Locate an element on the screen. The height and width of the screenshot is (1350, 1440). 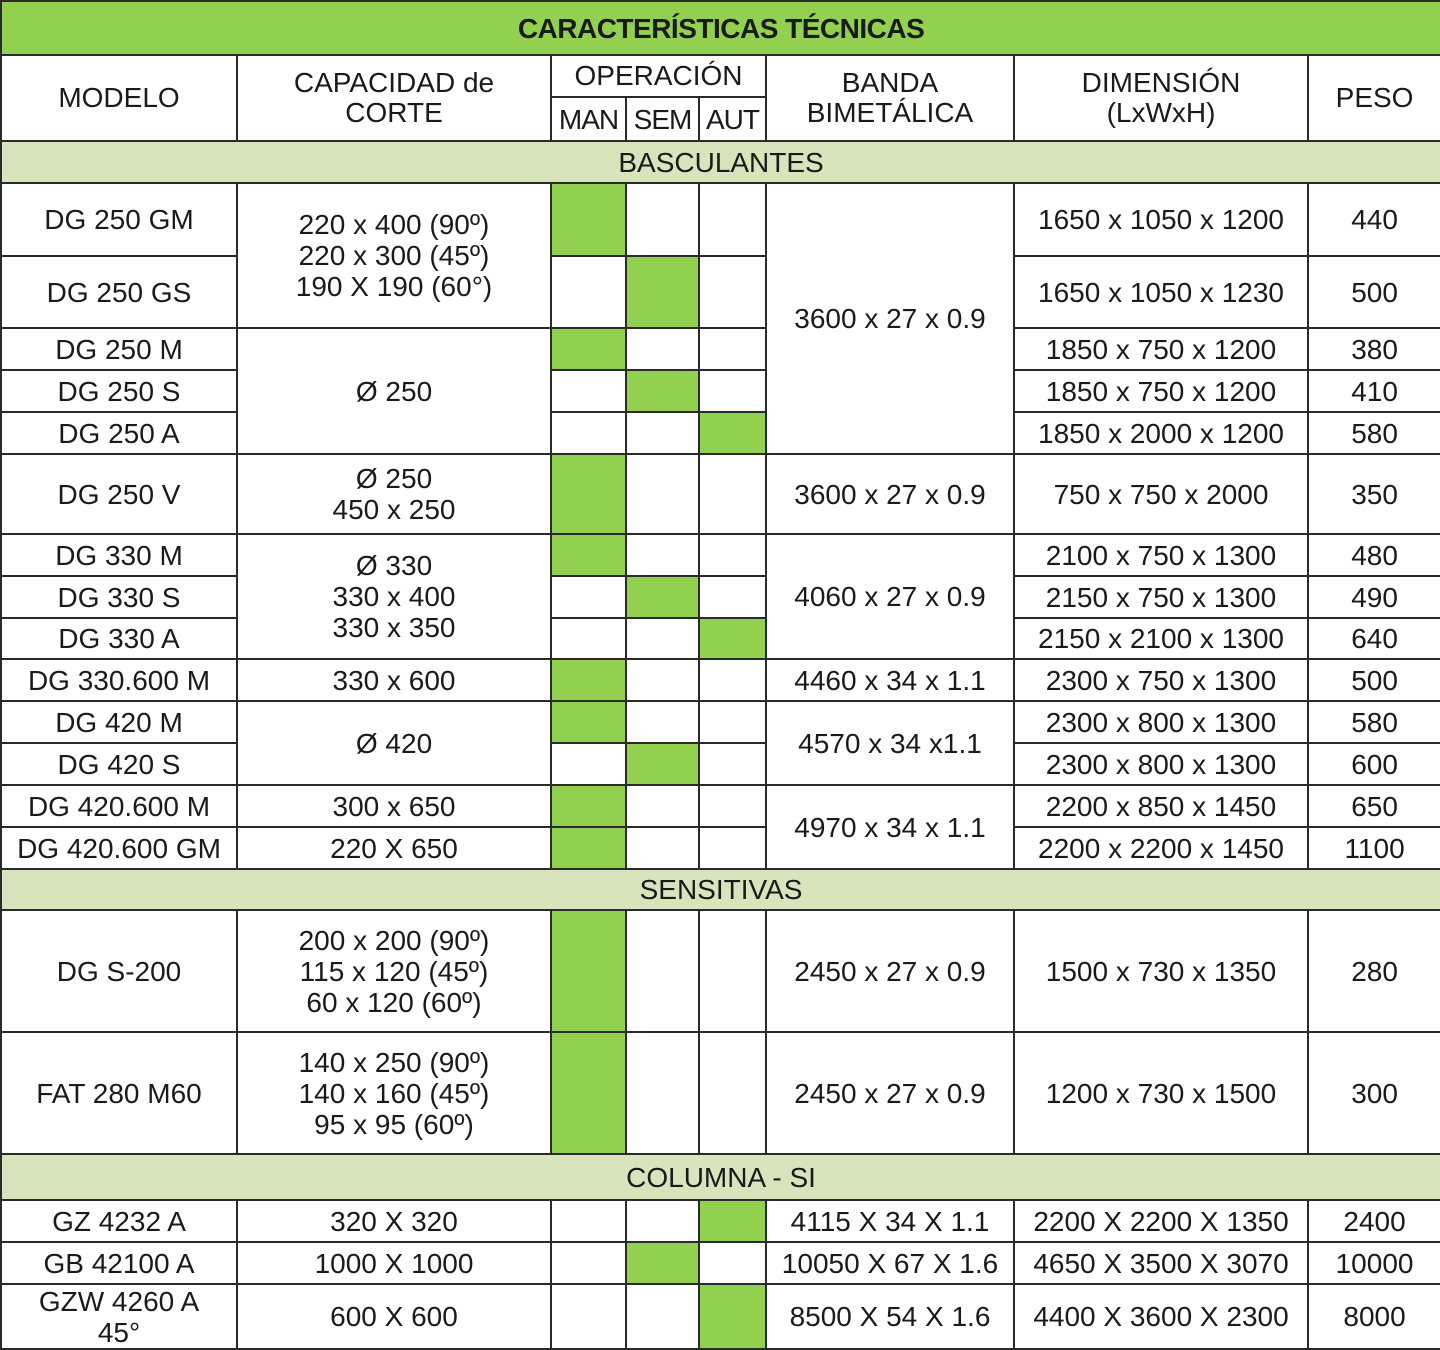
weight-cell: 2400 is located at coordinates (1373, 1221).